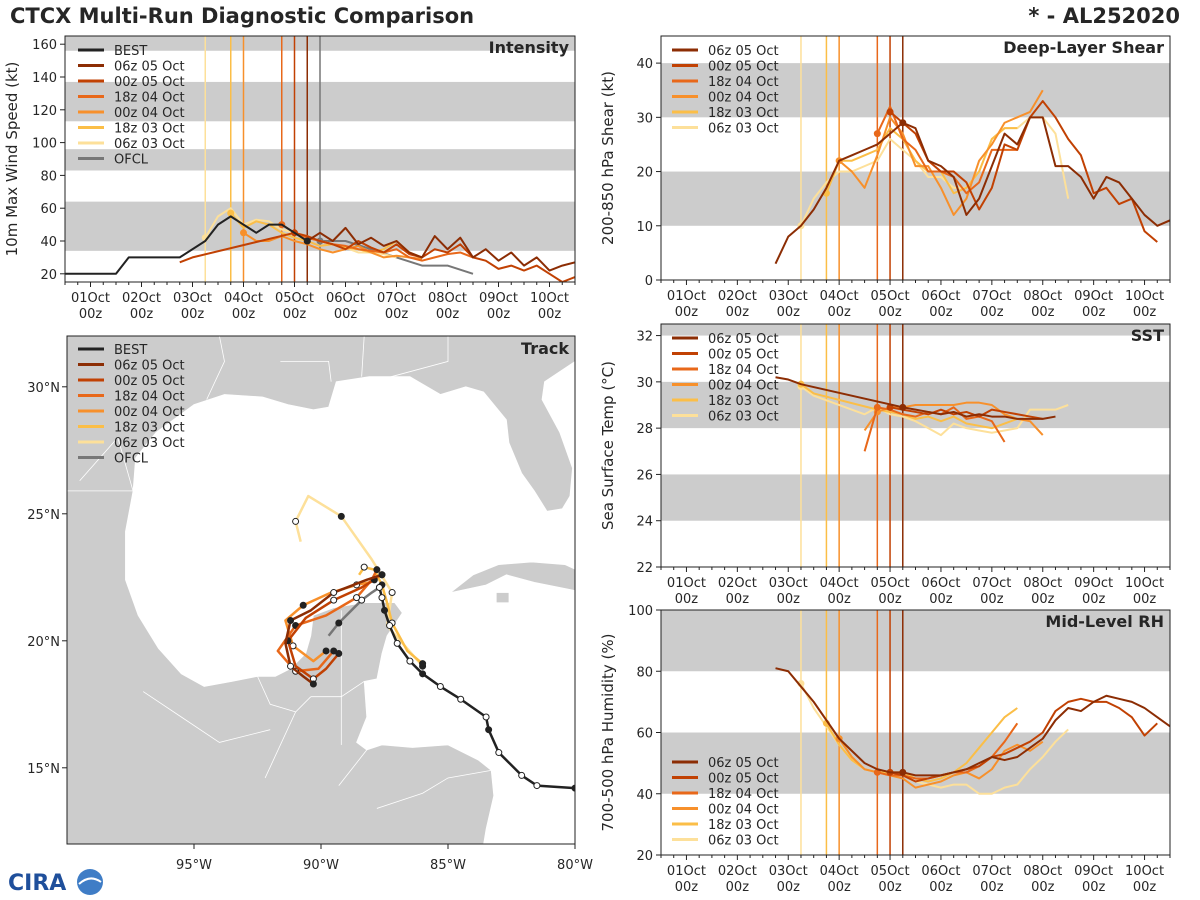 This screenshot has width=1200, height=900. Describe the element at coordinates (575, 865) in the screenshot. I see `x-tick-label: 80°W` at that location.